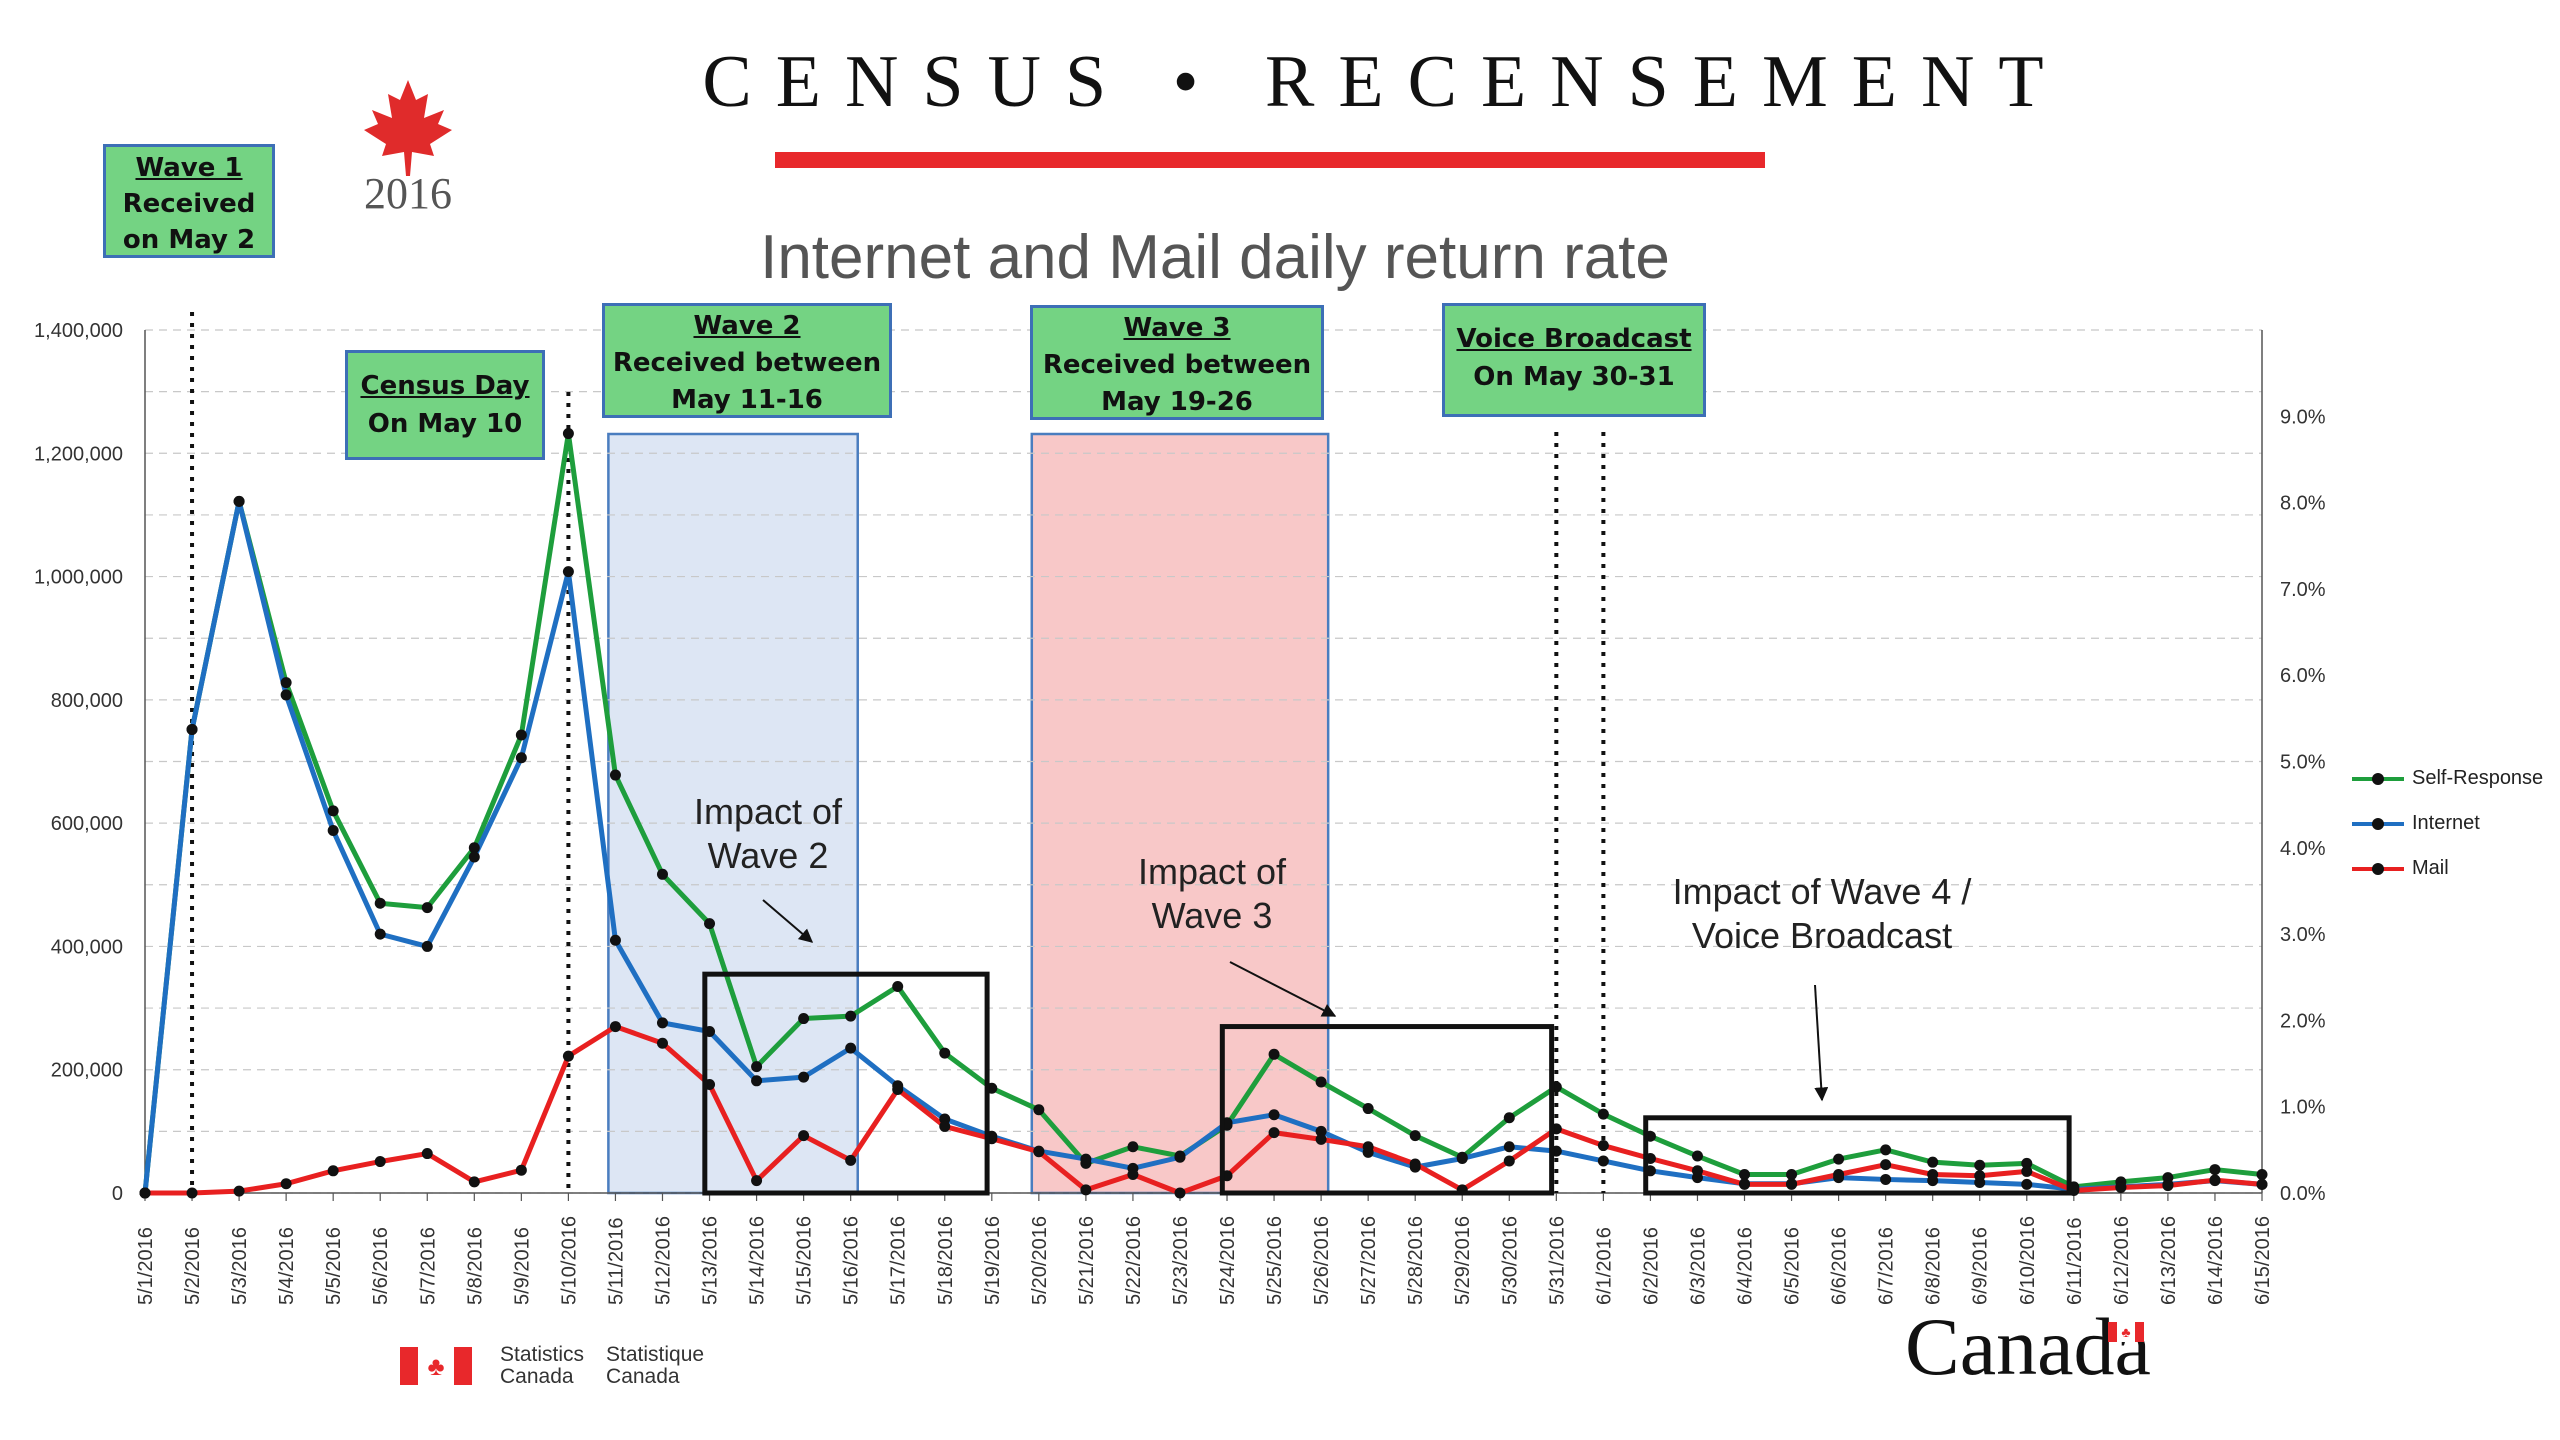 The height and width of the screenshot is (1440, 2560). Describe the element at coordinates (1463, 1260) in the screenshot. I see `x-tick-label: 5/29/2016` at that location.